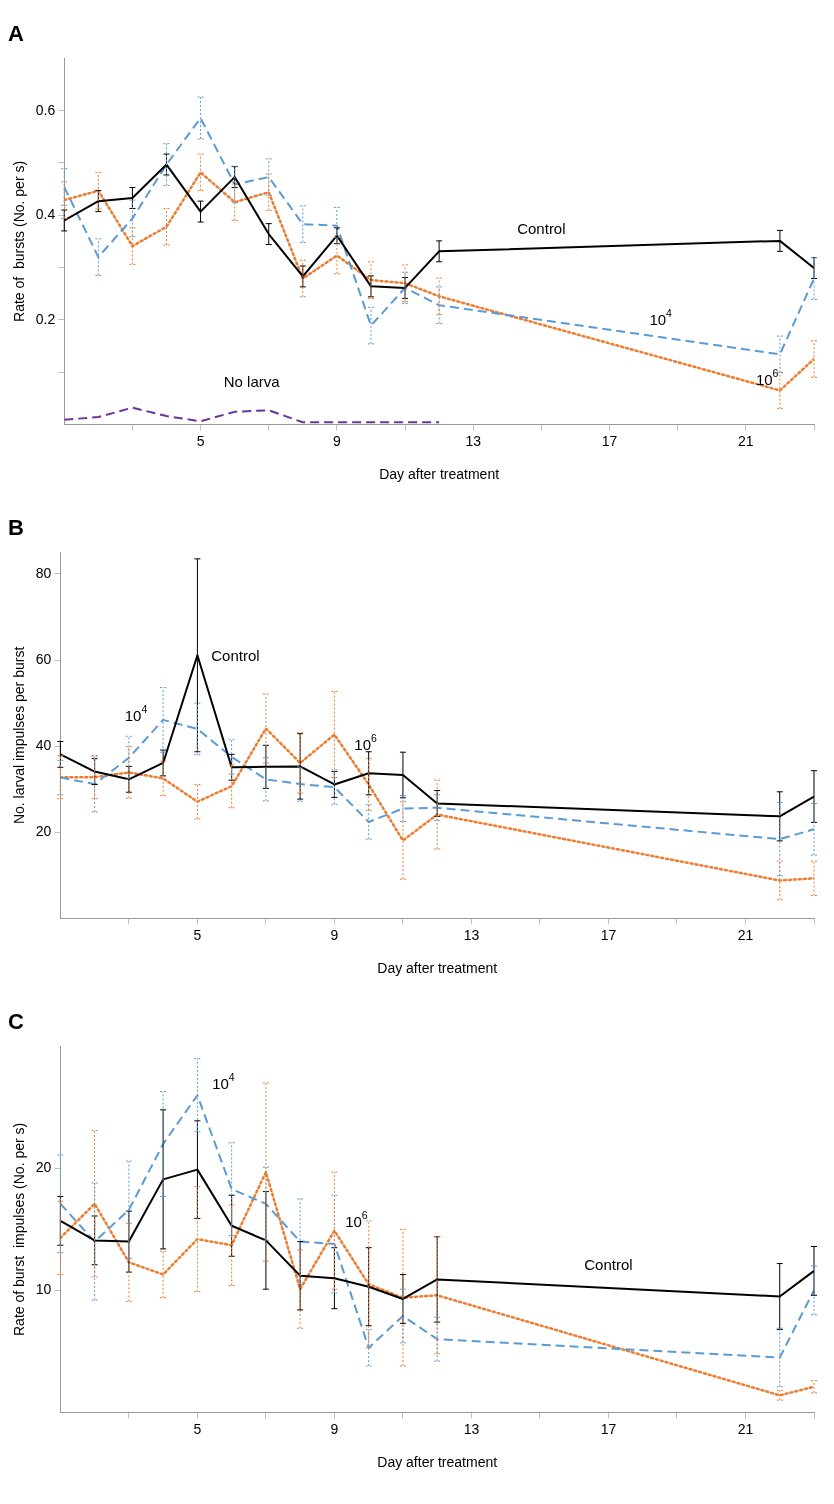  I want to click on y-tick-label: 60, so click(43, 658).